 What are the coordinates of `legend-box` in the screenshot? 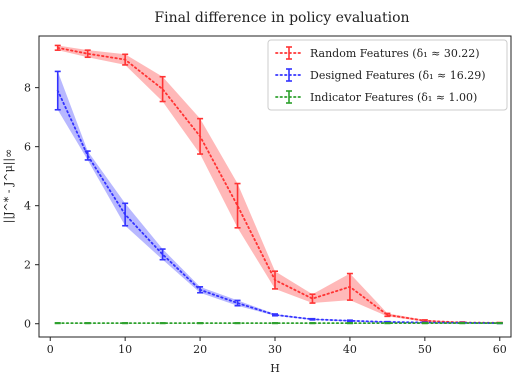 It's located at (387, 75).